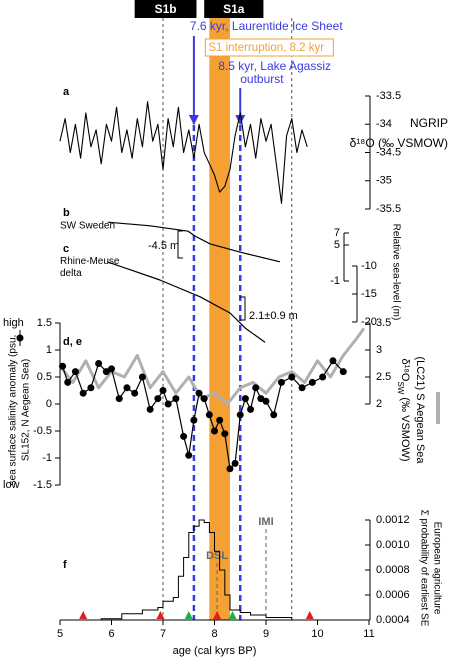 This screenshot has width=452, height=662. I want to click on x-tick-label: 8, so click(214, 634).